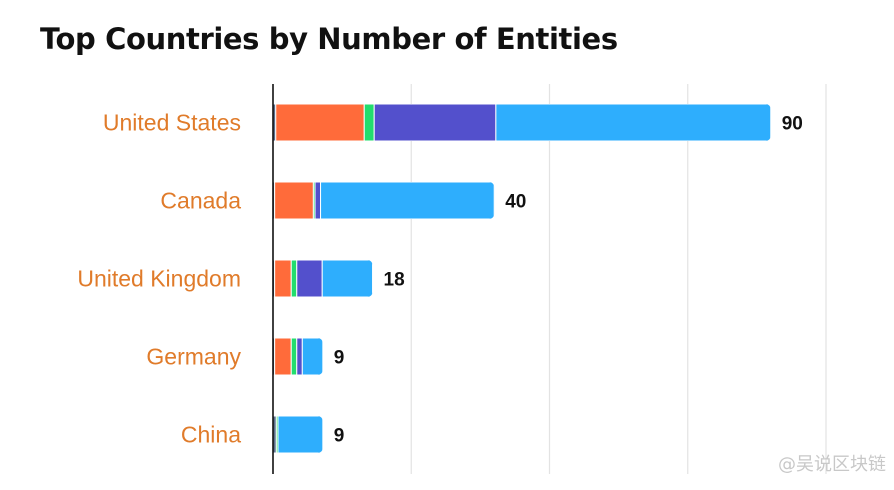 This screenshot has width=894, height=490. I want to click on total-label: 18, so click(394, 280).